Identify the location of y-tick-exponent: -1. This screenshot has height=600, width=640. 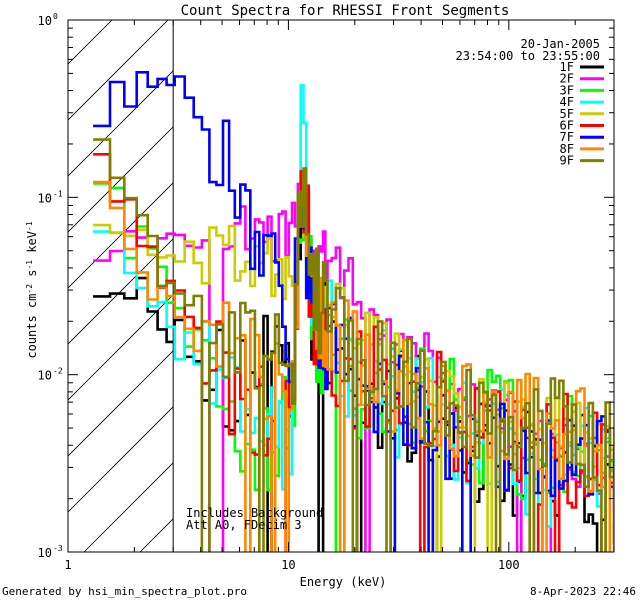
(58, 193).